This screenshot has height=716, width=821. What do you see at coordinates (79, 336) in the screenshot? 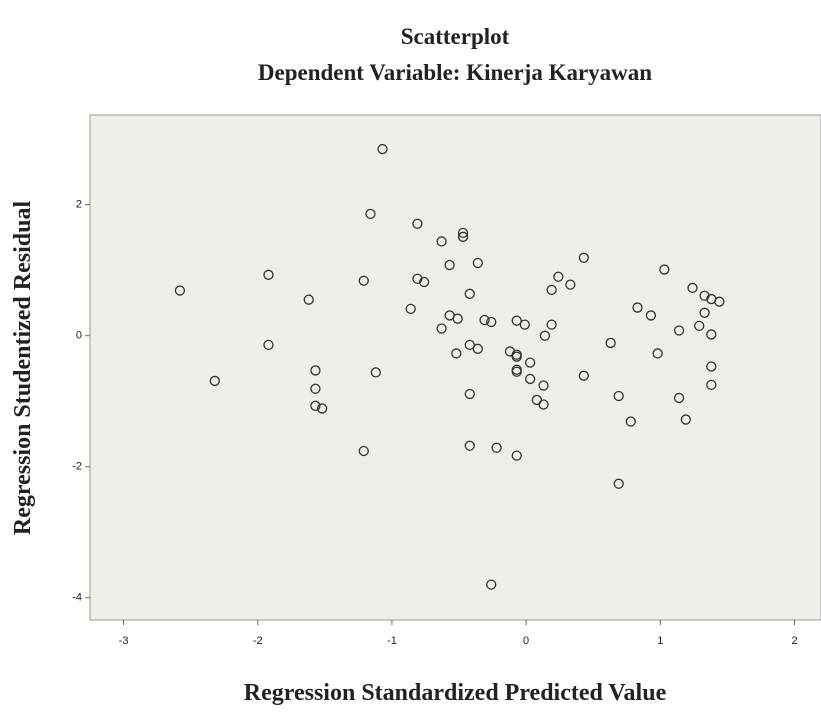
I see `y-tick-label: 0` at bounding box center [79, 336].